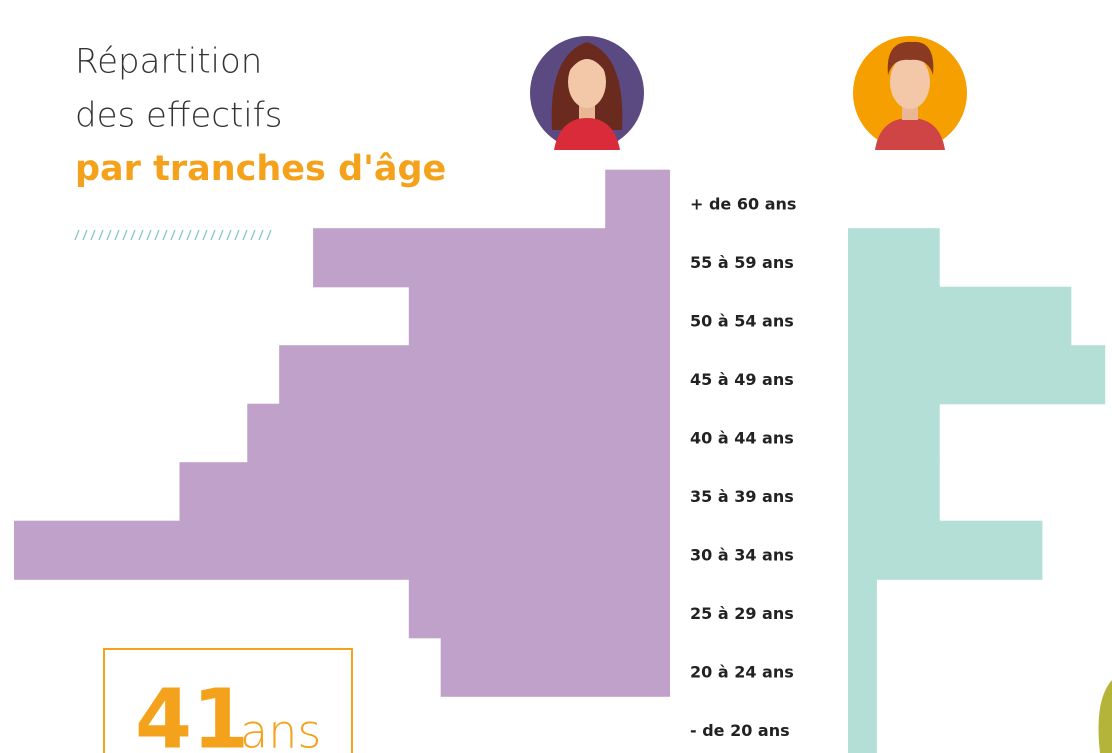 This screenshot has height=753, width=1112. I want to click on average-box, so click(228, 700).